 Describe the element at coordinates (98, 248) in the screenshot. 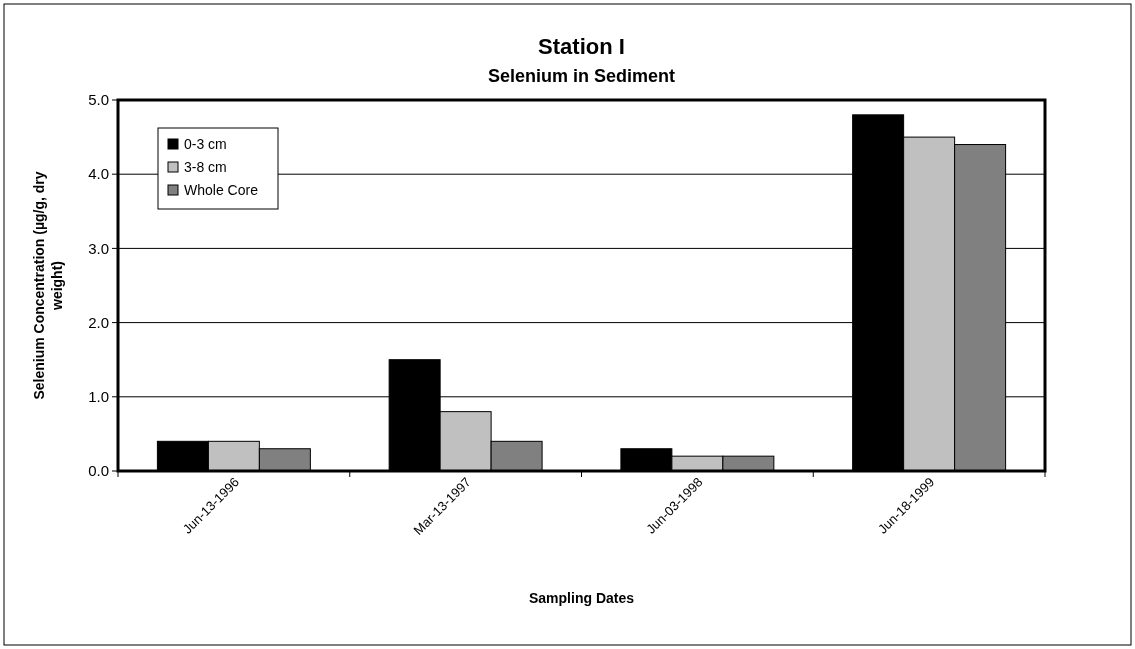

I see `y-tick-label: 3.0` at that location.